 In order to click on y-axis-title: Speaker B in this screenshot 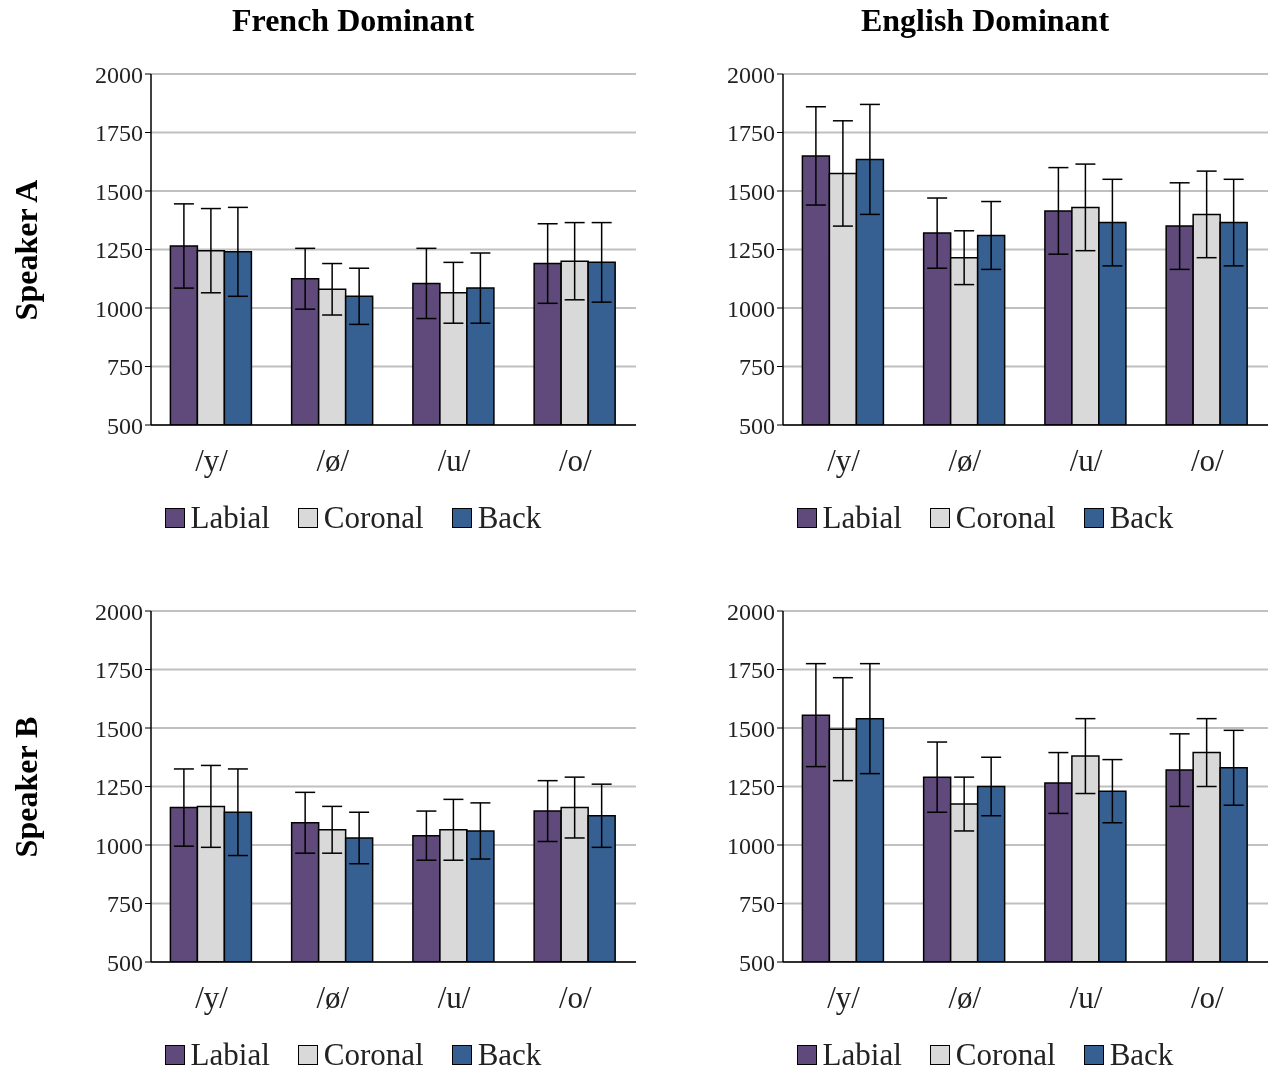, I will do `click(26, 787)`.